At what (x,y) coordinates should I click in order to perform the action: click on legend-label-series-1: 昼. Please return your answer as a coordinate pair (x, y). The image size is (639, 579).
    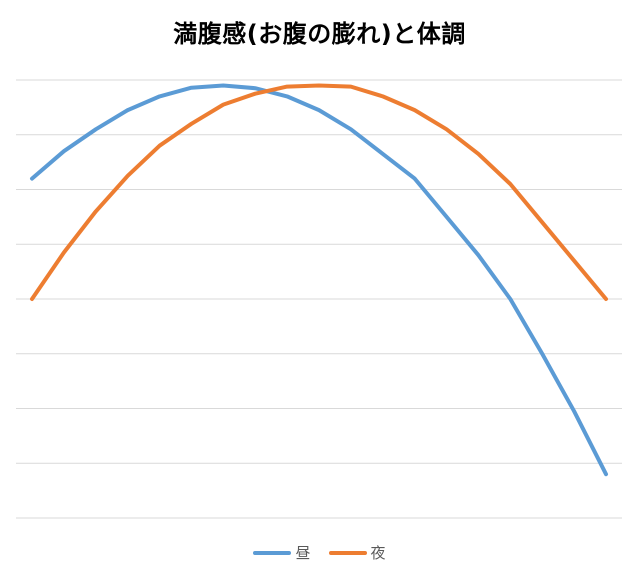
    Looking at the image, I should click on (303, 553).